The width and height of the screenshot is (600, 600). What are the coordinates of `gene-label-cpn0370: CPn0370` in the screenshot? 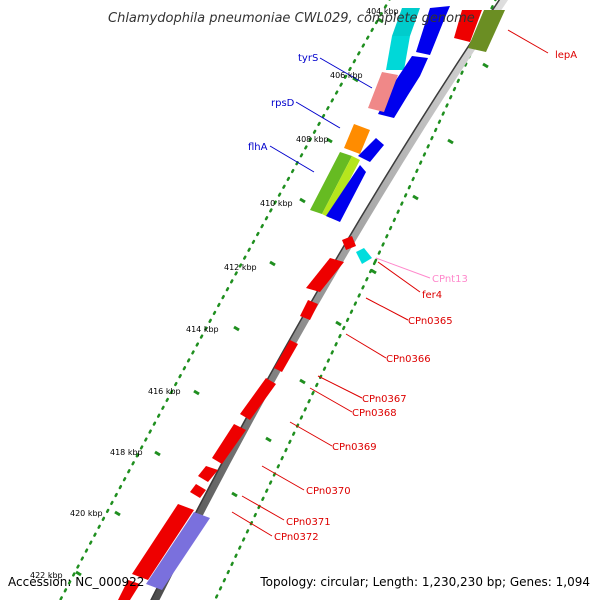 It's located at (328, 491).